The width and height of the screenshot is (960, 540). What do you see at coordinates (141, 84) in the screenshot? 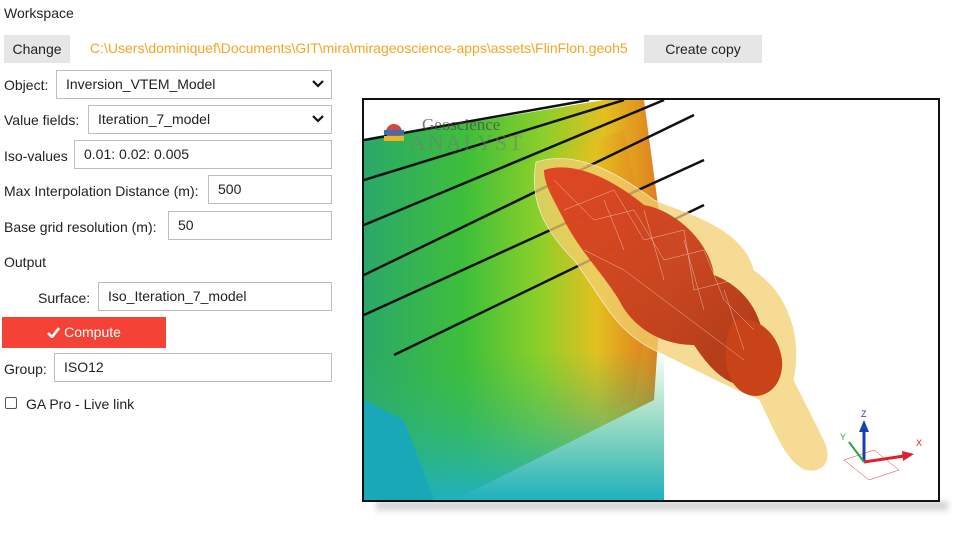
I see `object-value: Inversion_VTEM_Model` at bounding box center [141, 84].